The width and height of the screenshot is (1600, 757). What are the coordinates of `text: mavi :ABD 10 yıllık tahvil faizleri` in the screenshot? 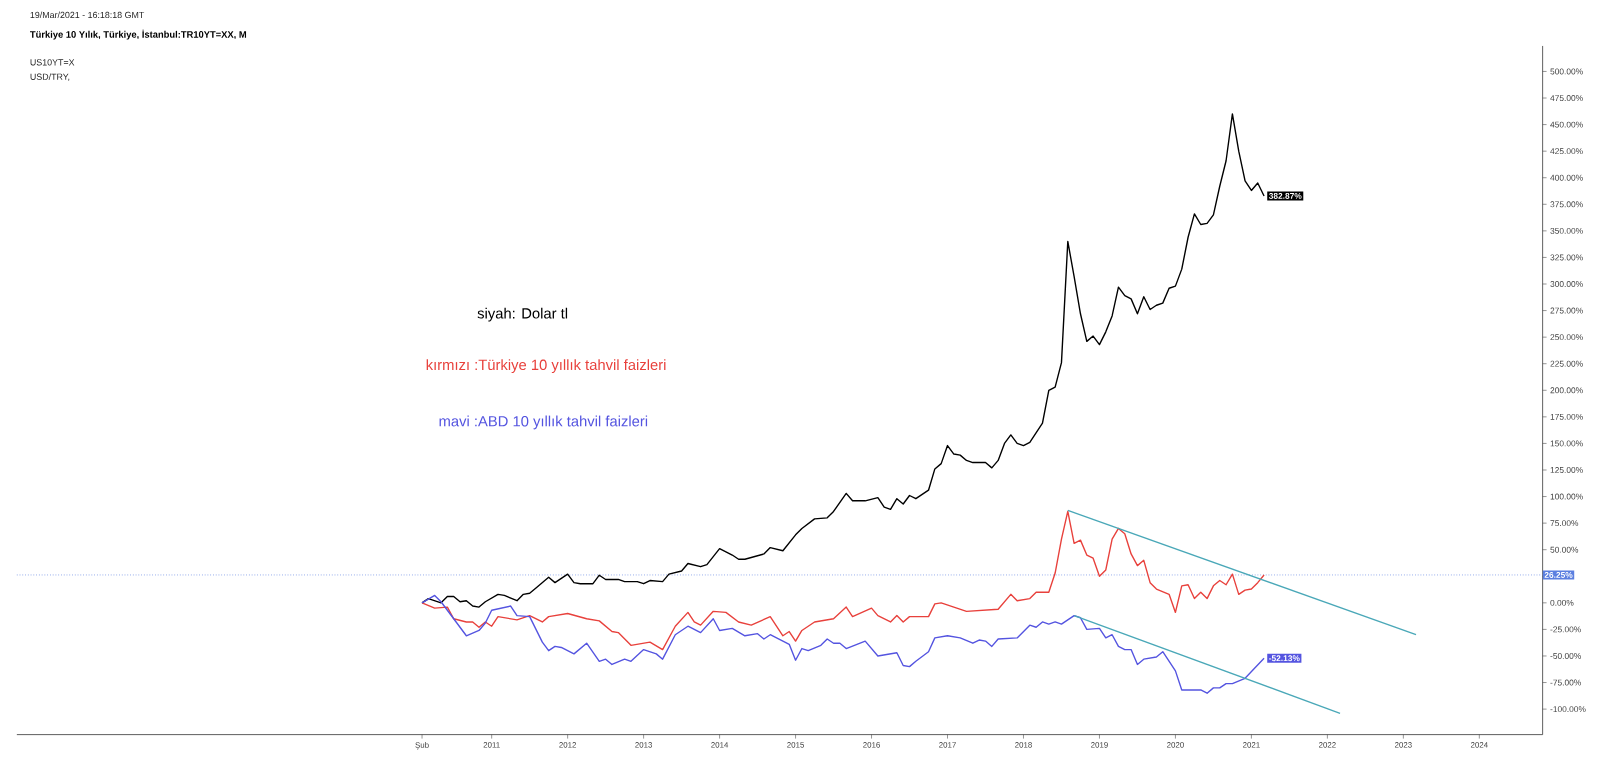 It's located at (543, 422).